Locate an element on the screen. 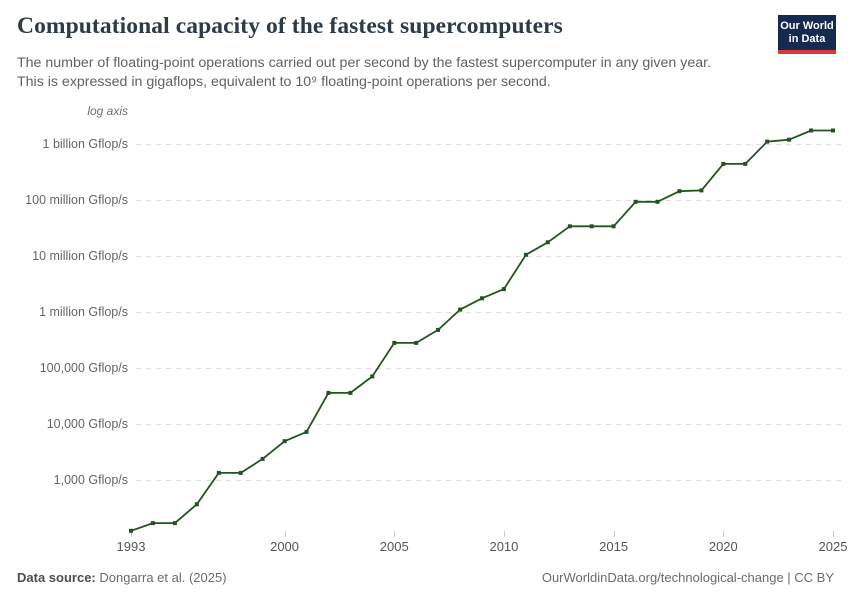 Image resolution: width=850 pixels, height=600 pixels. y-tick-label: 100 million Gflop/s is located at coordinates (76, 200).